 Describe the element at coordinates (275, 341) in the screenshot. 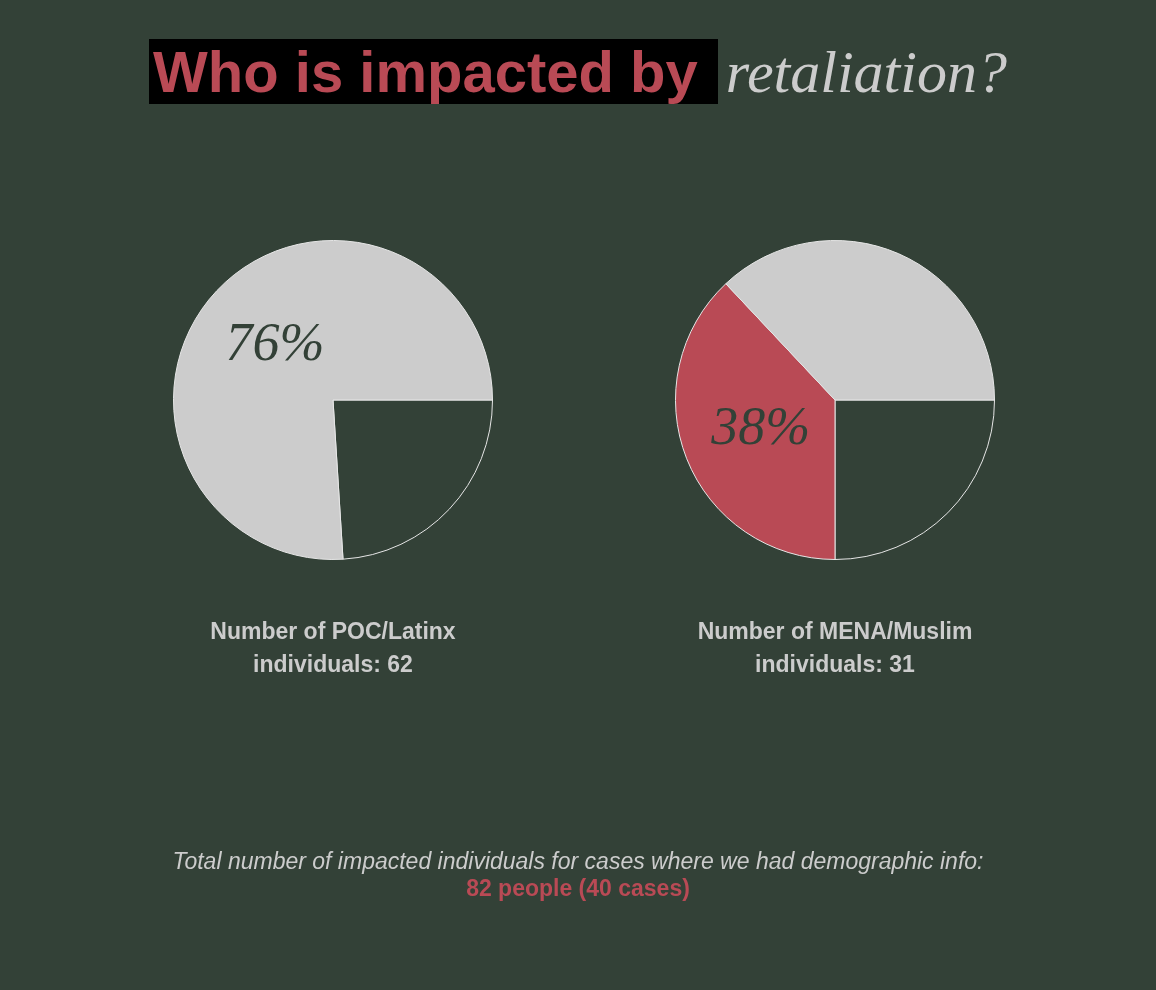

I see `data-label: 76%` at that location.